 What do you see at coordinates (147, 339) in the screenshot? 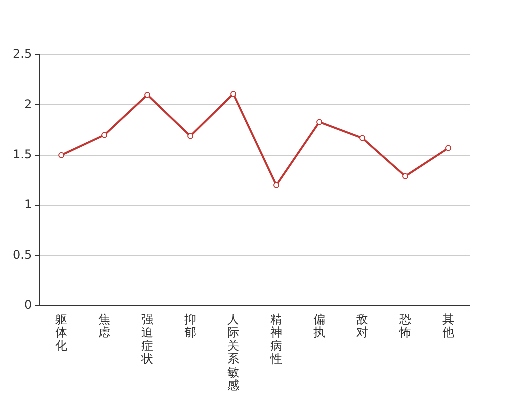
I see `x-tick-label: 强迫症状` at bounding box center [147, 339].